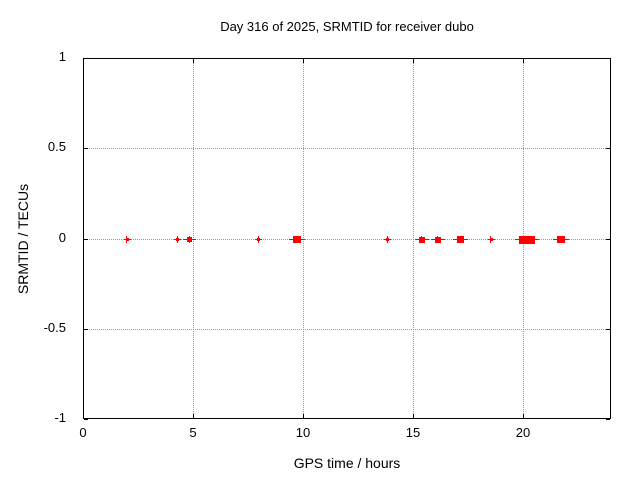  I want to click on x-tick-label: 20, so click(523, 432).